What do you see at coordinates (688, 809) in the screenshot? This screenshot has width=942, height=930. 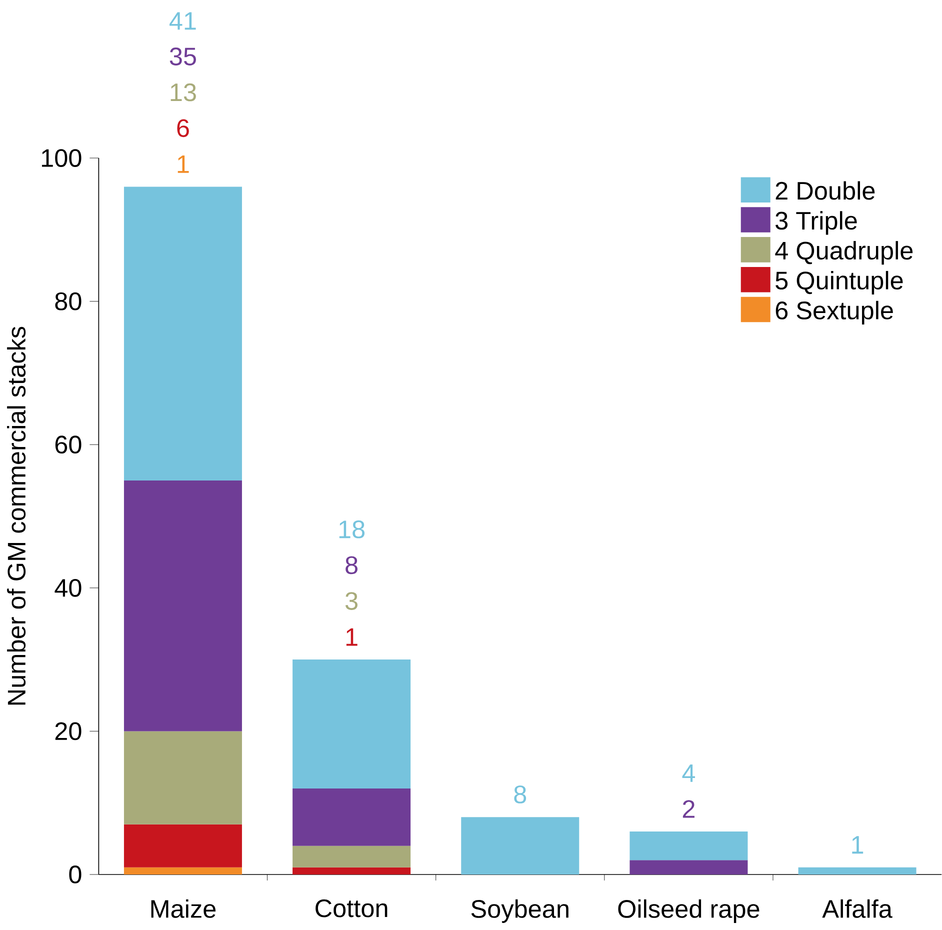 I see `annotation: 2` at bounding box center [688, 809].